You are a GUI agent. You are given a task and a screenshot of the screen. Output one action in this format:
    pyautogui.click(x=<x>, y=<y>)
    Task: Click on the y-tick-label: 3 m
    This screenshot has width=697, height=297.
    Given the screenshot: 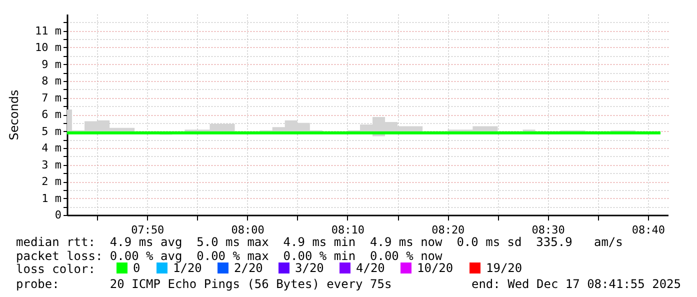 What is the action you would take?
    pyautogui.click(x=52, y=165)
    